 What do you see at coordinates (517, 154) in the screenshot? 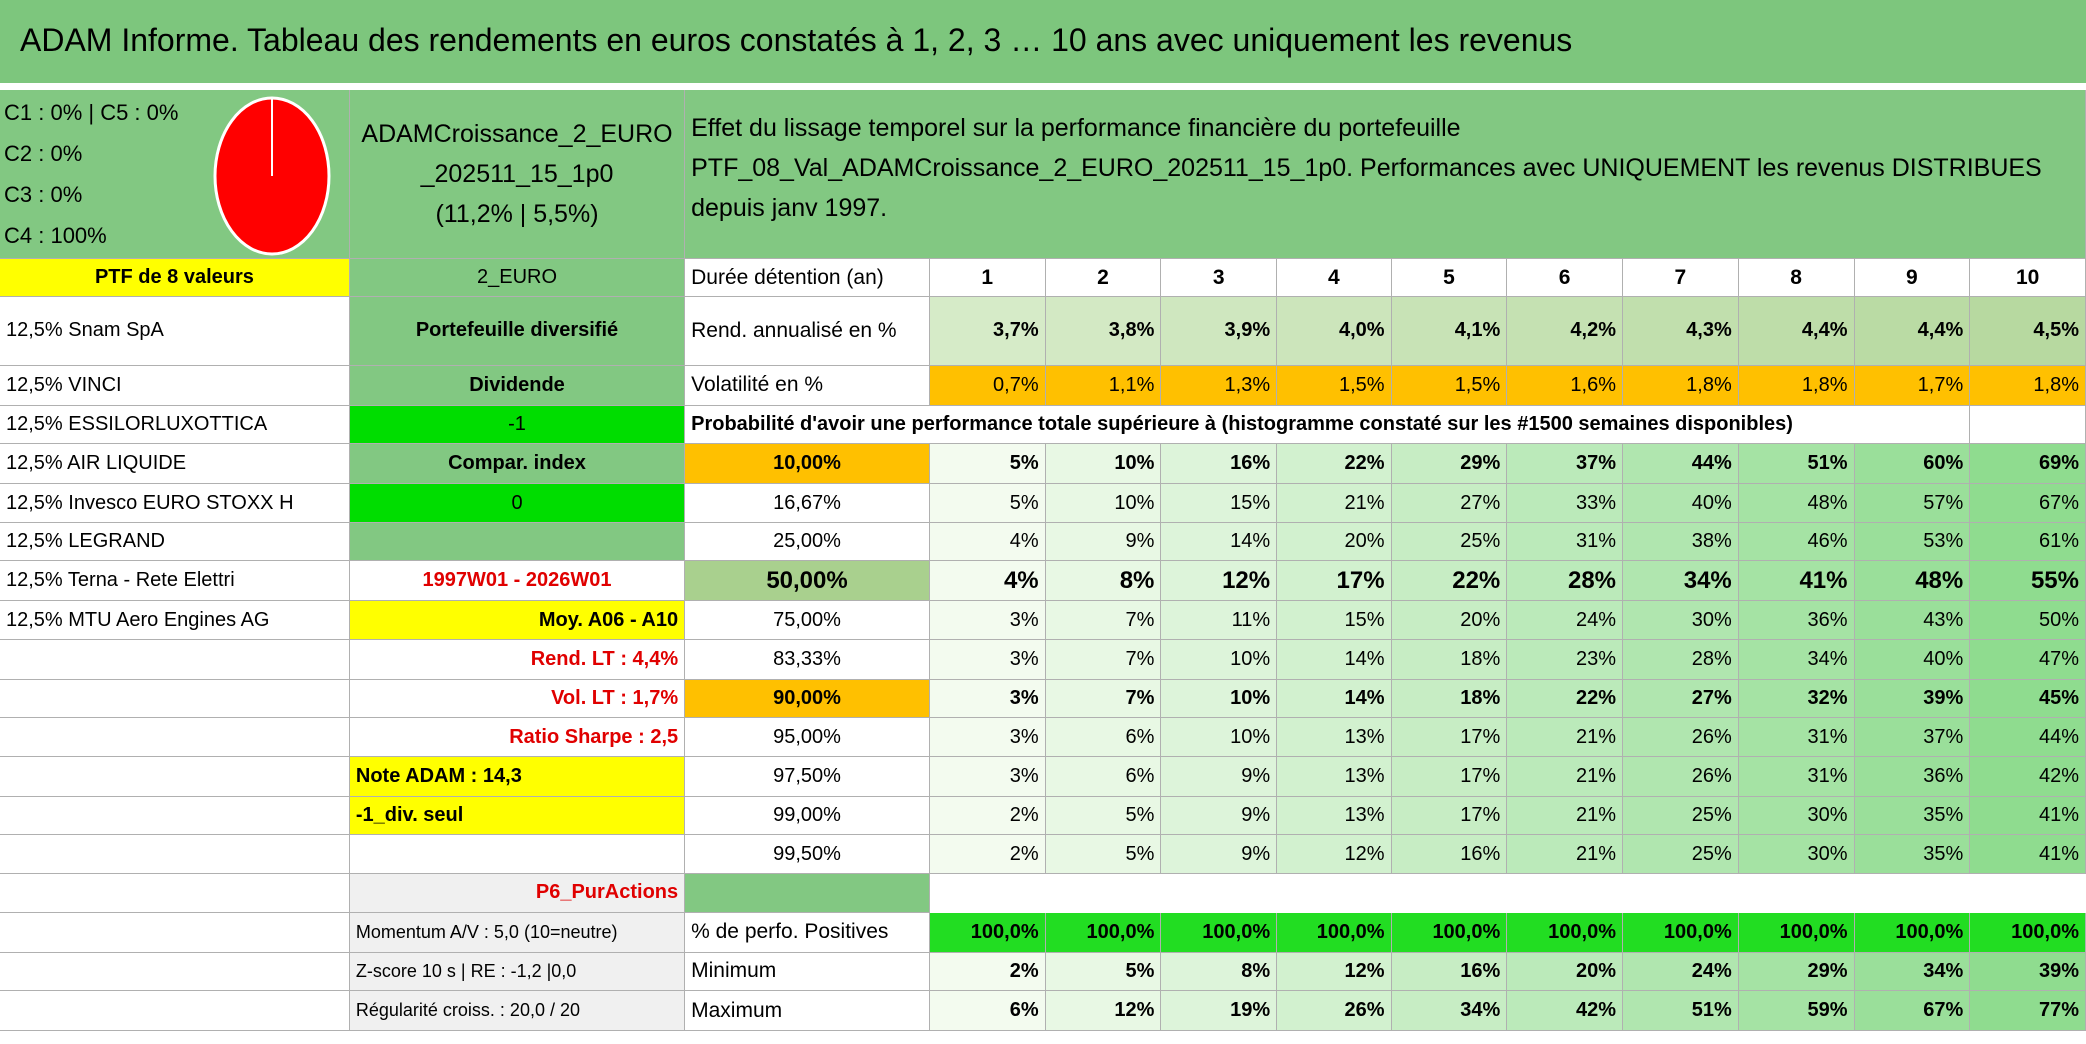
I see `portfolio-name: ADAMCroissance_2_EURO_202511_15_1p0` at bounding box center [517, 154].